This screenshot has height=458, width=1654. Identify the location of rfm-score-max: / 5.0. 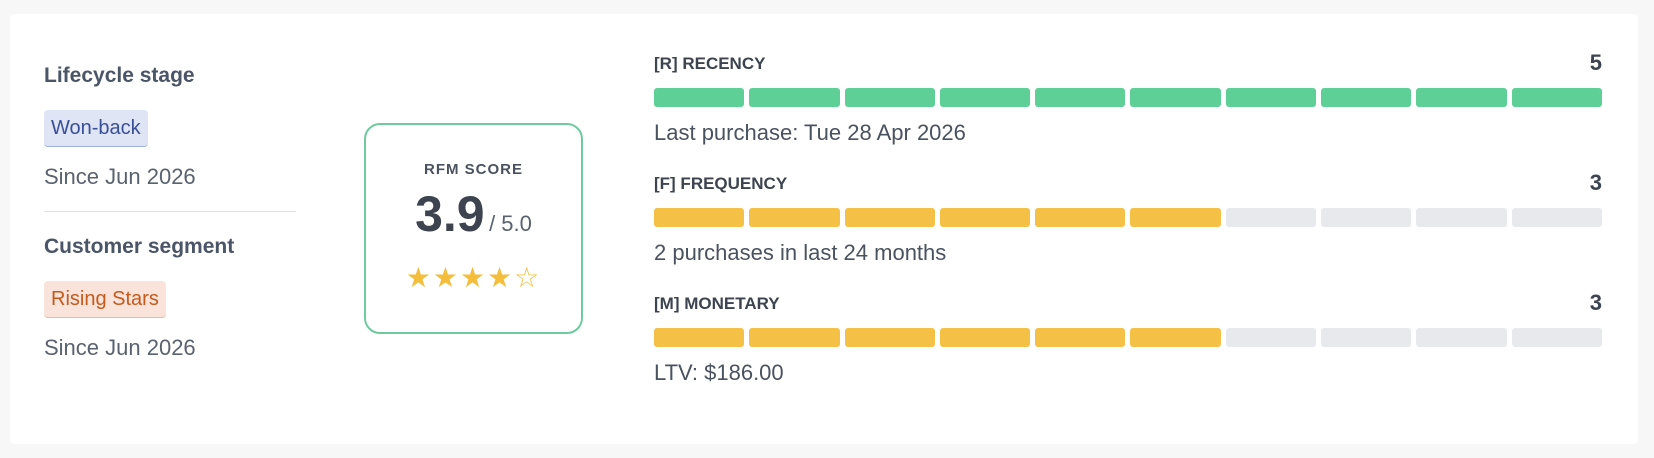
(510, 223).